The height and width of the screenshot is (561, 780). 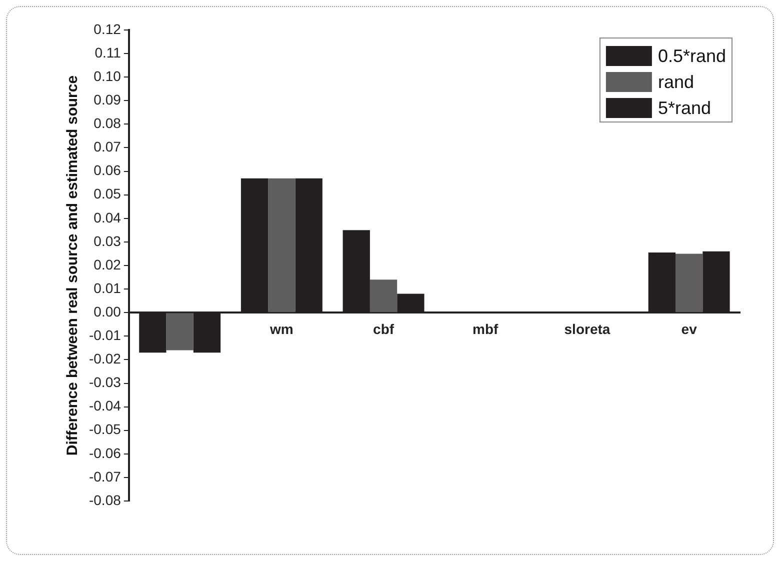 What do you see at coordinates (108, 194) in the screenshot?
I see `y-tick-label: 0.05` at bounding box center [108, 194].